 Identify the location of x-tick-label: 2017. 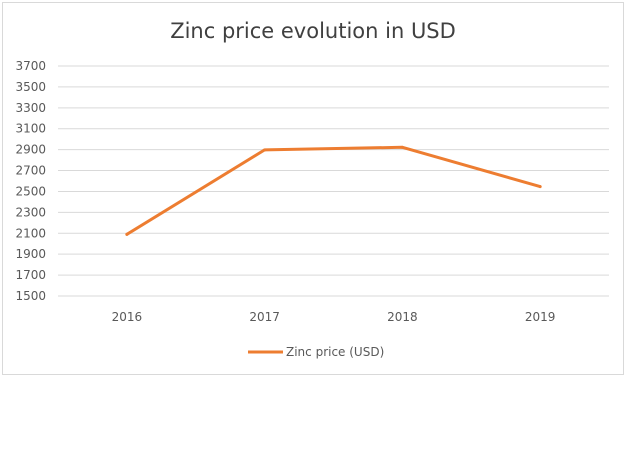
(264, 317).